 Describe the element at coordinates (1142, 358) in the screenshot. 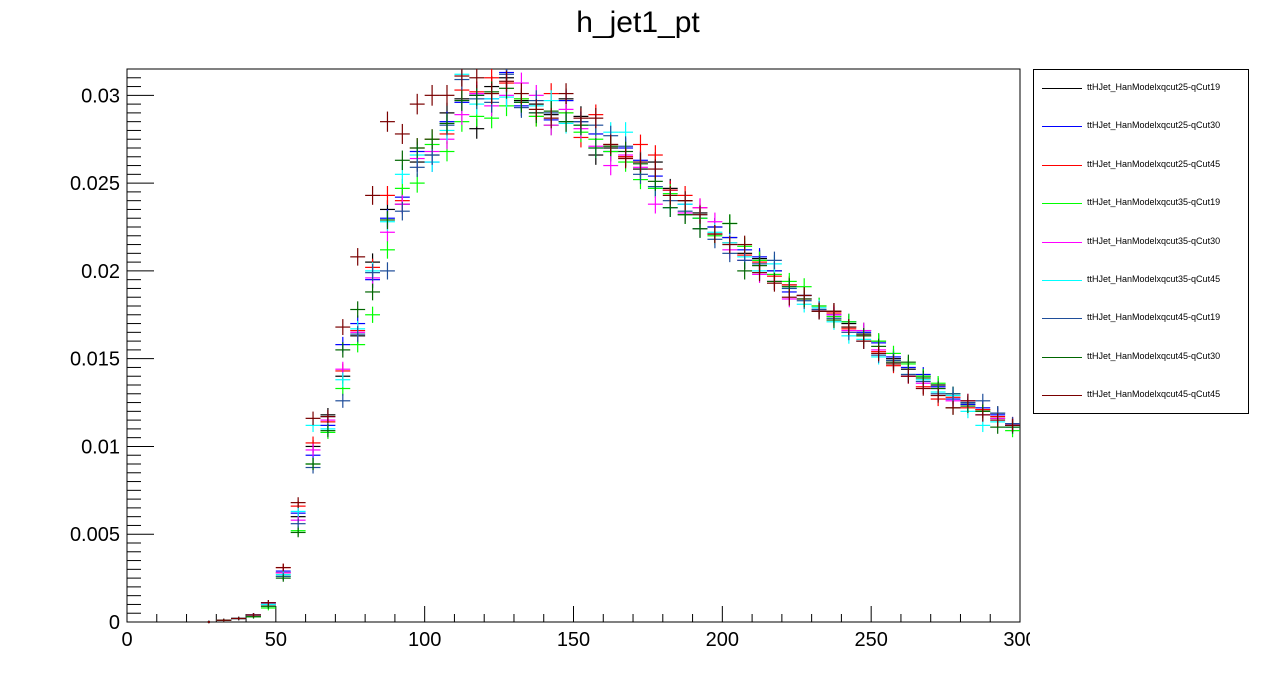

I see `legend-entry: ttHJet_HanModelxqcut45-qCut30` at that location.